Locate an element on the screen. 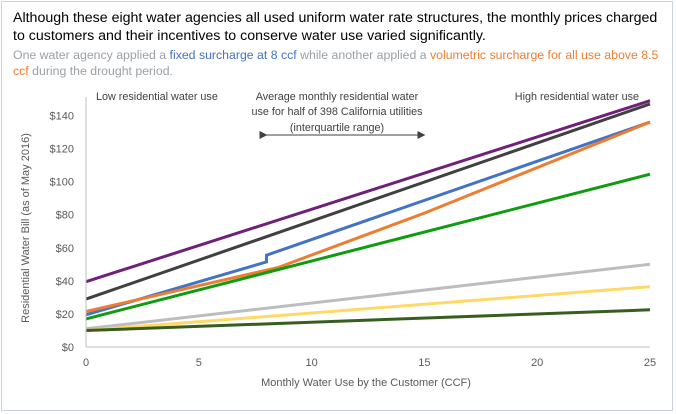 This screenshot has width=676, height=414. x-tick-label: 25 is located at coordinates (650, 363).